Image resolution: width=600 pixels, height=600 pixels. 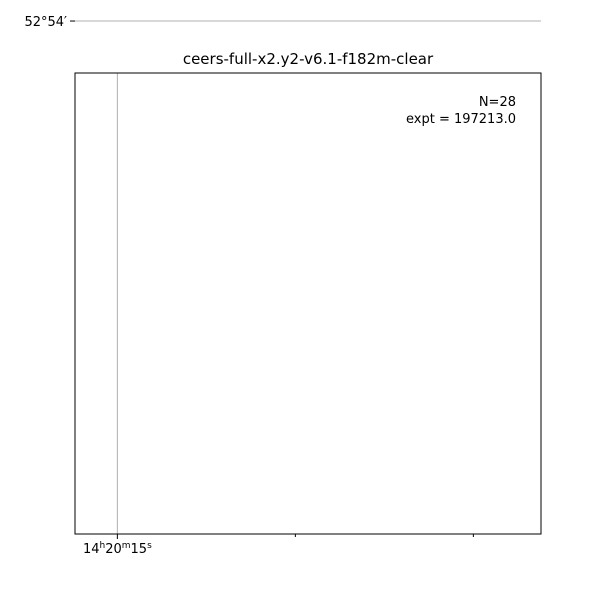 I want to click on x-tick-label: 14h20m15s, so click(x=117, y=549).